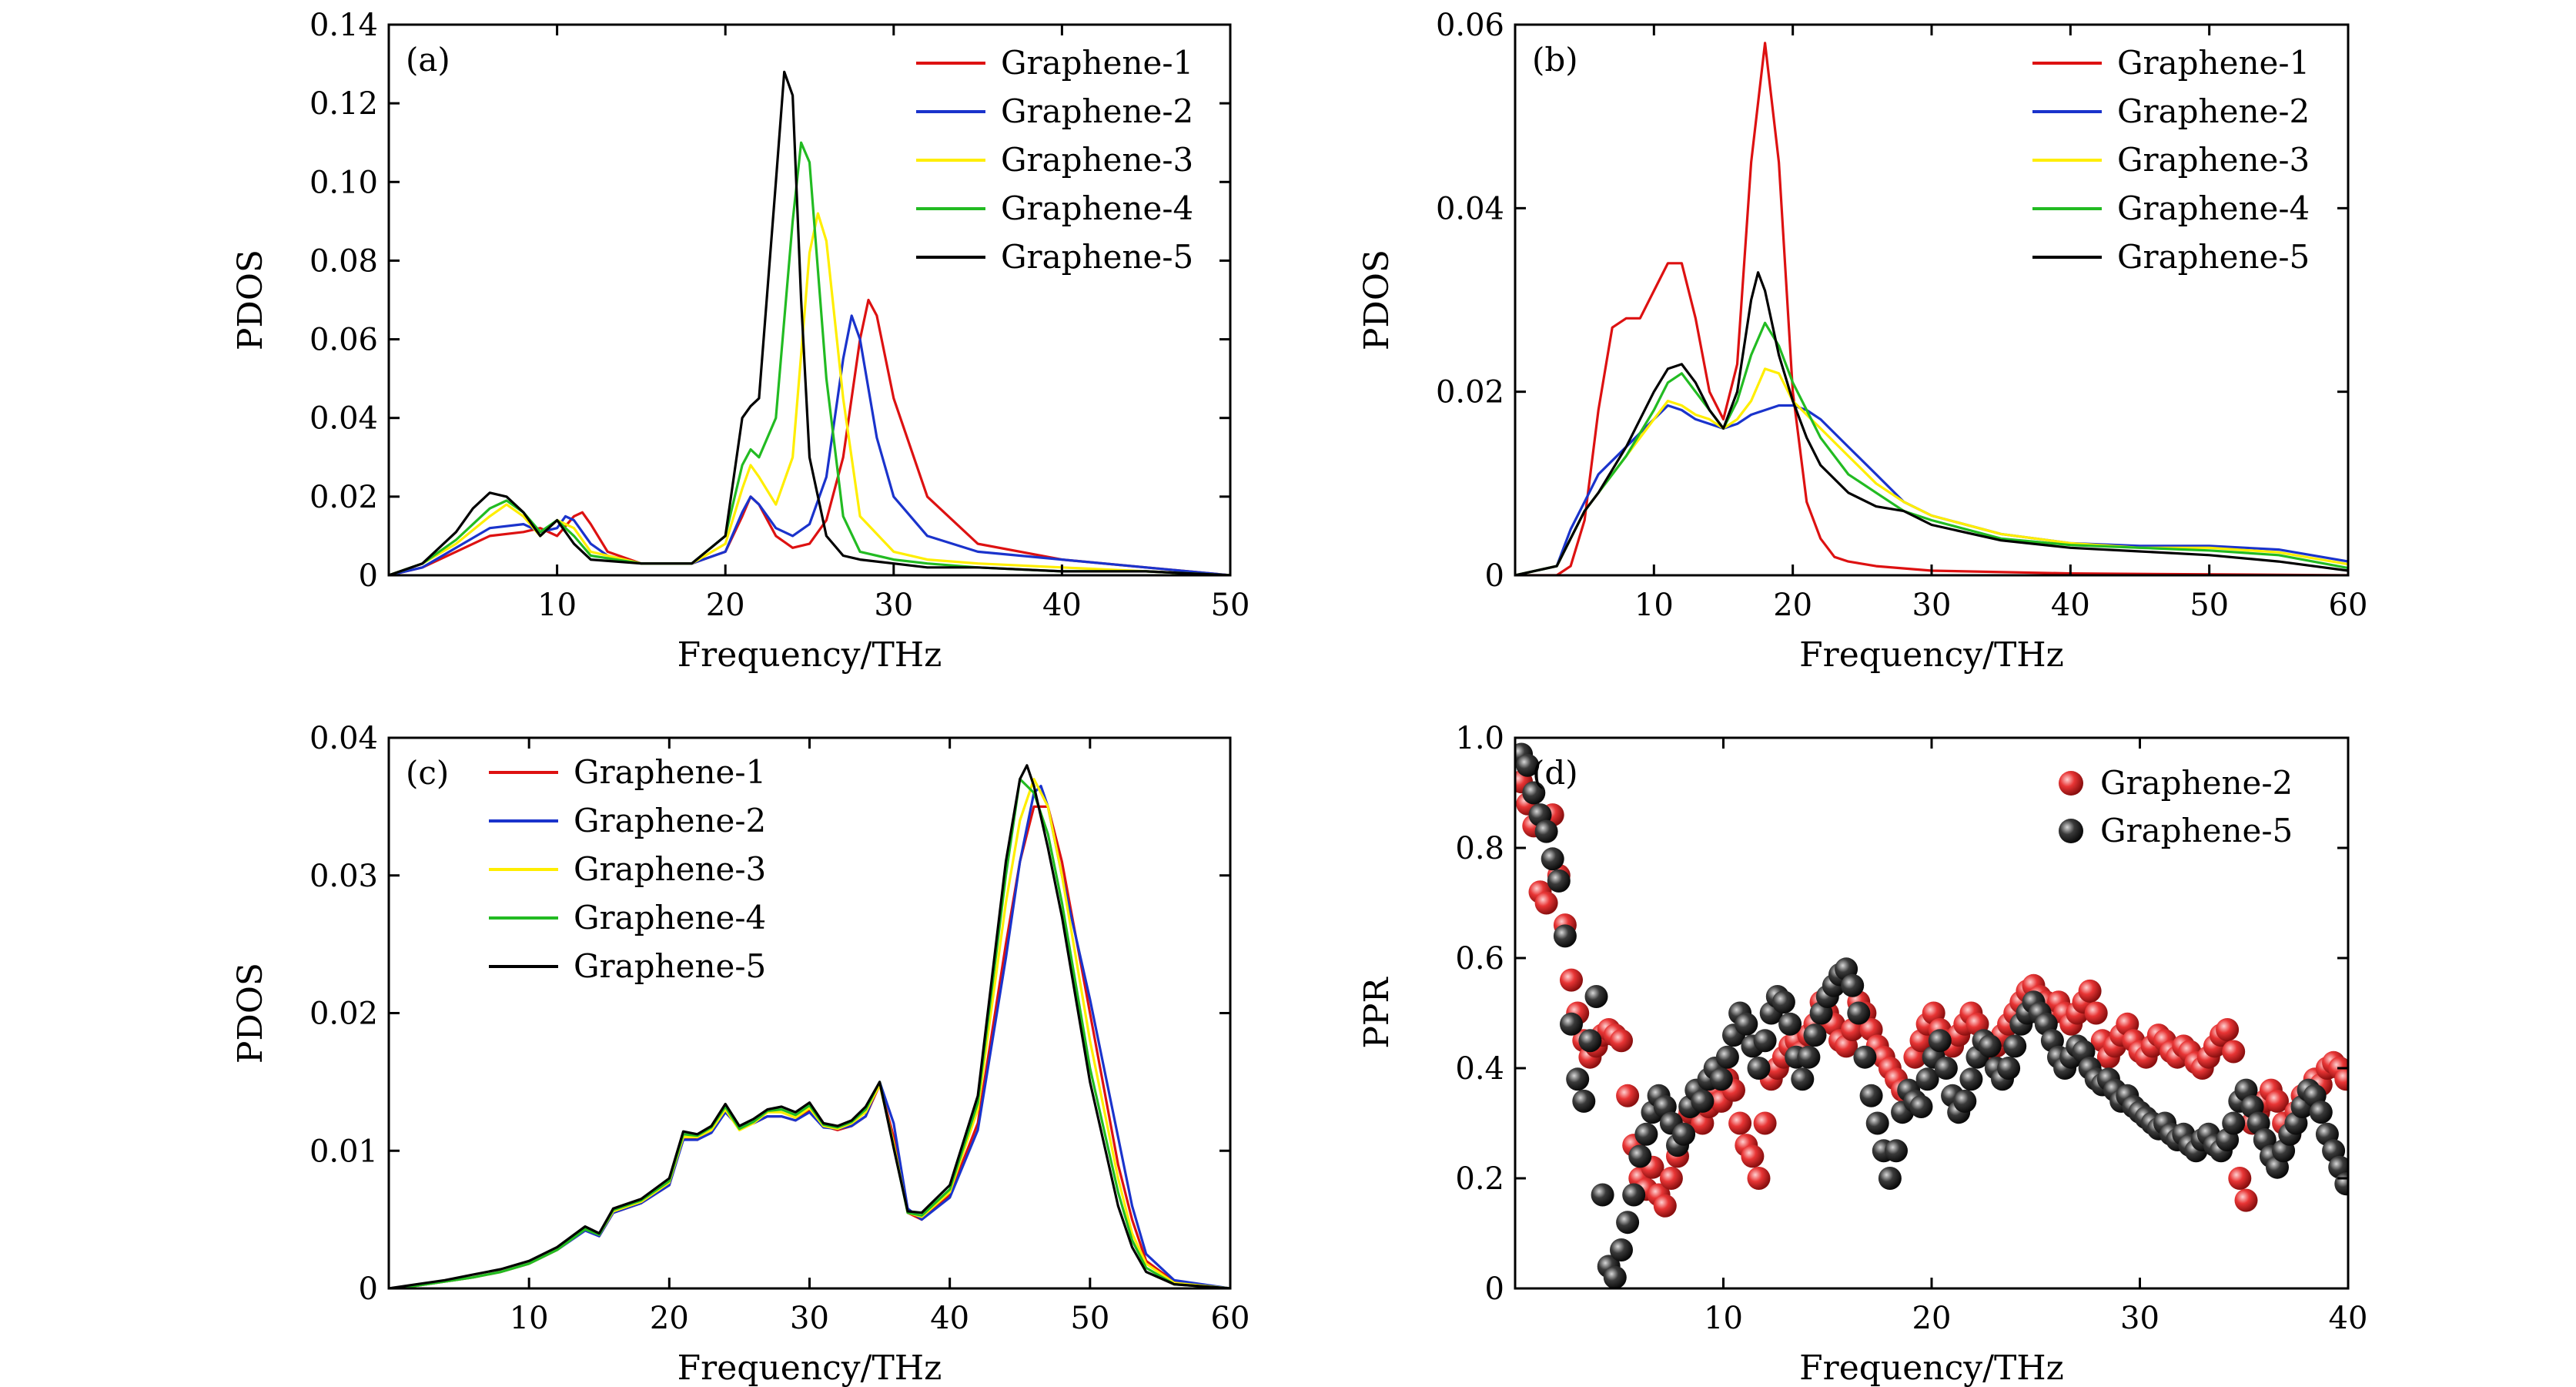 The height and width of the screenshot is (1387, 2576). I want to click on x-axis-label: Frequency/THz, so click(810, 655).